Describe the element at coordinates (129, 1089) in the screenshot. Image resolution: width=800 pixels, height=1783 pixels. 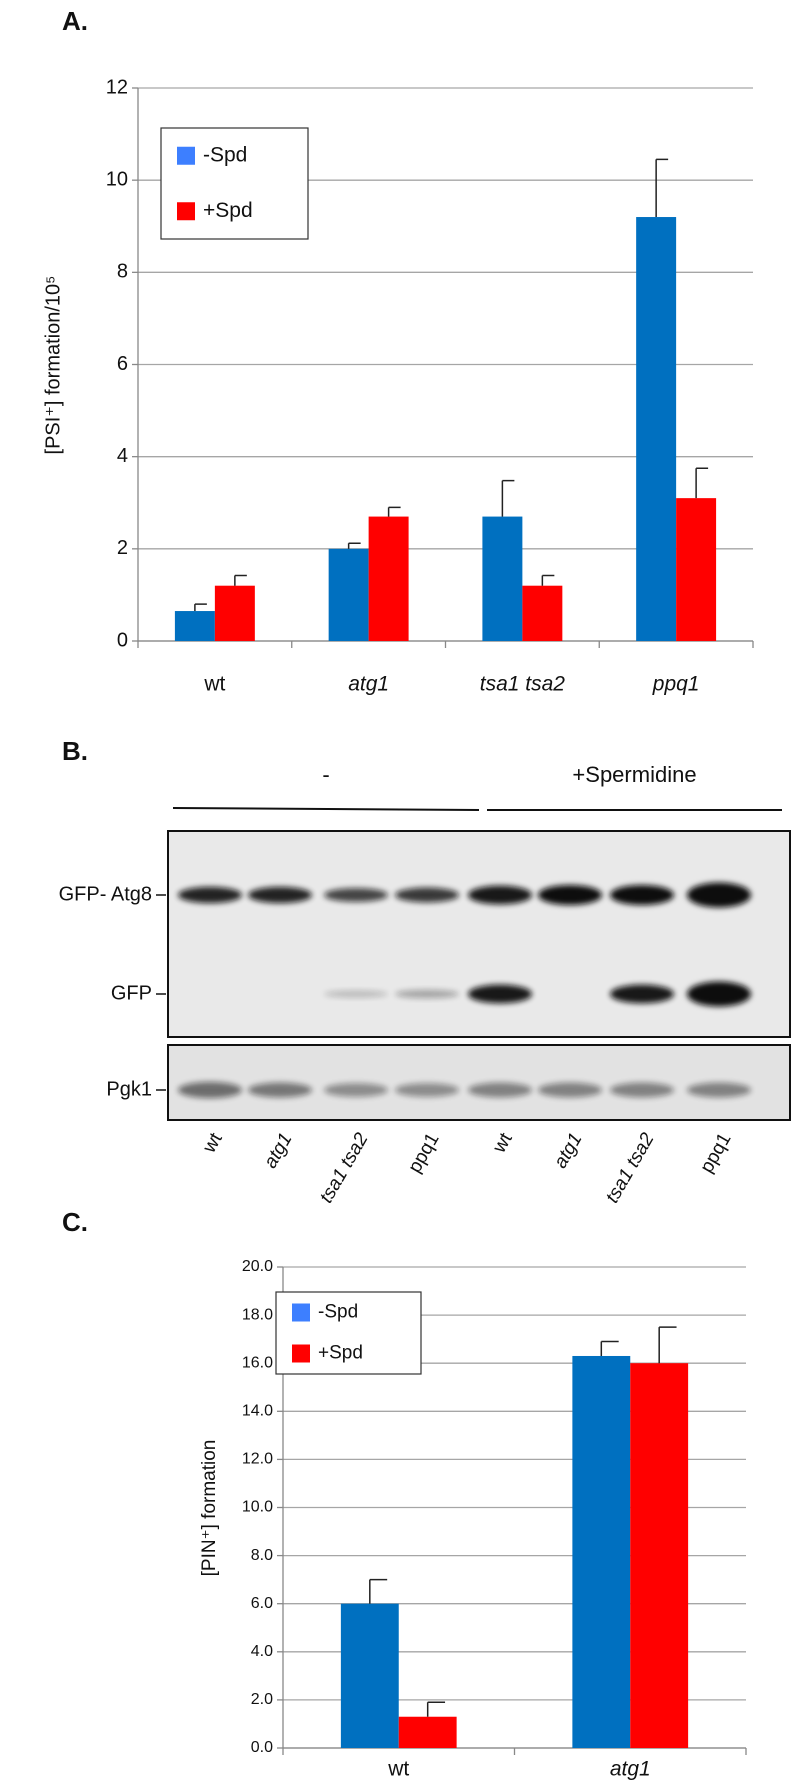
I see `row-label: Pgk1` at that location.